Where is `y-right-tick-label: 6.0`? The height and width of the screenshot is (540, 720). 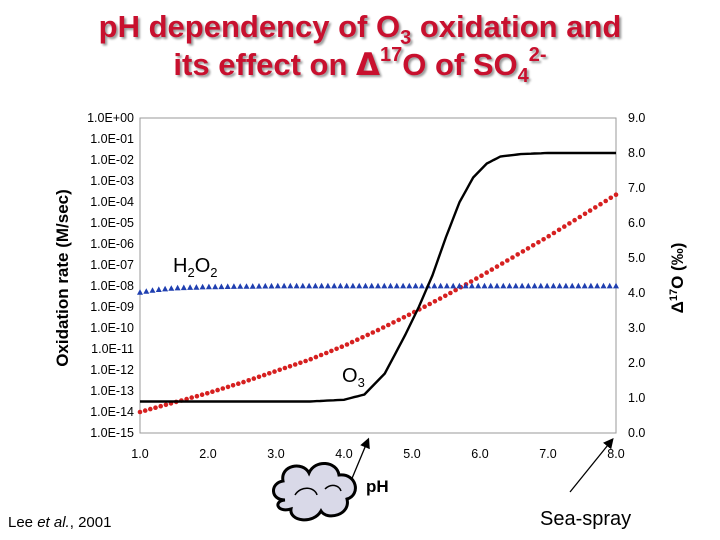
y-right-tick-label: 6.0 is located at coordinates (636, 223).